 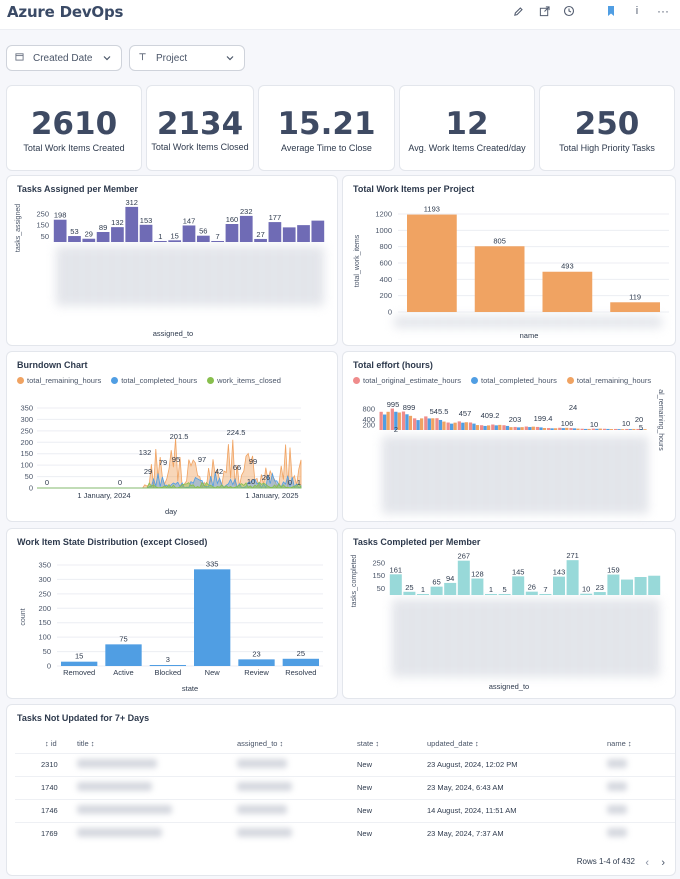 I want to click on cell-id: 1746, so click(x=44, y=810).